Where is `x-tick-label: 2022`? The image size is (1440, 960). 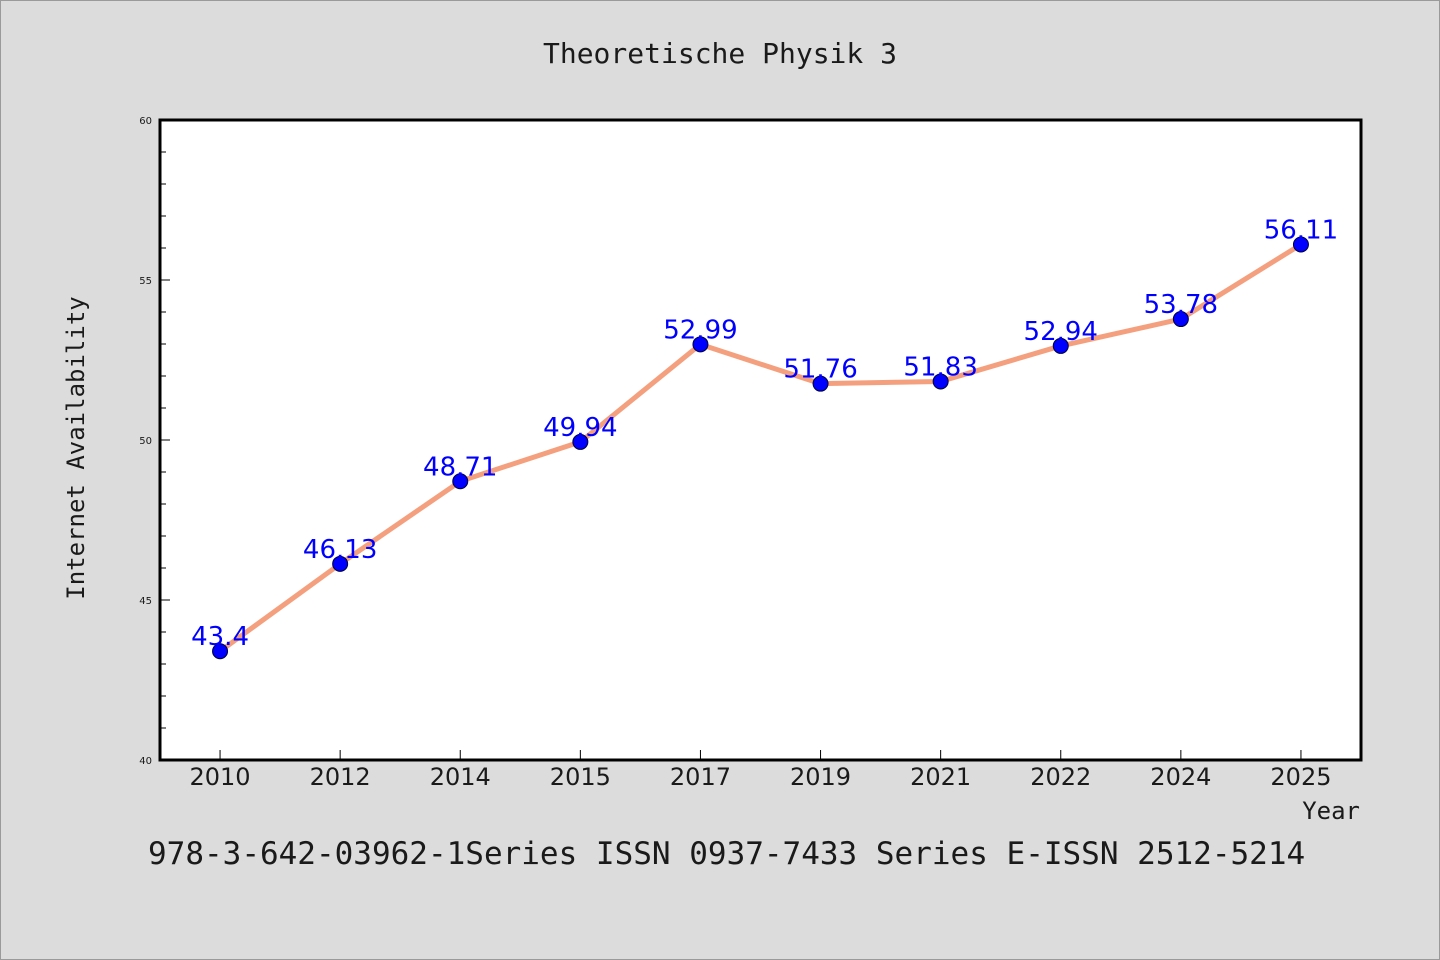 x-tick-label: 2022 is located at coordinates (1060, 777).